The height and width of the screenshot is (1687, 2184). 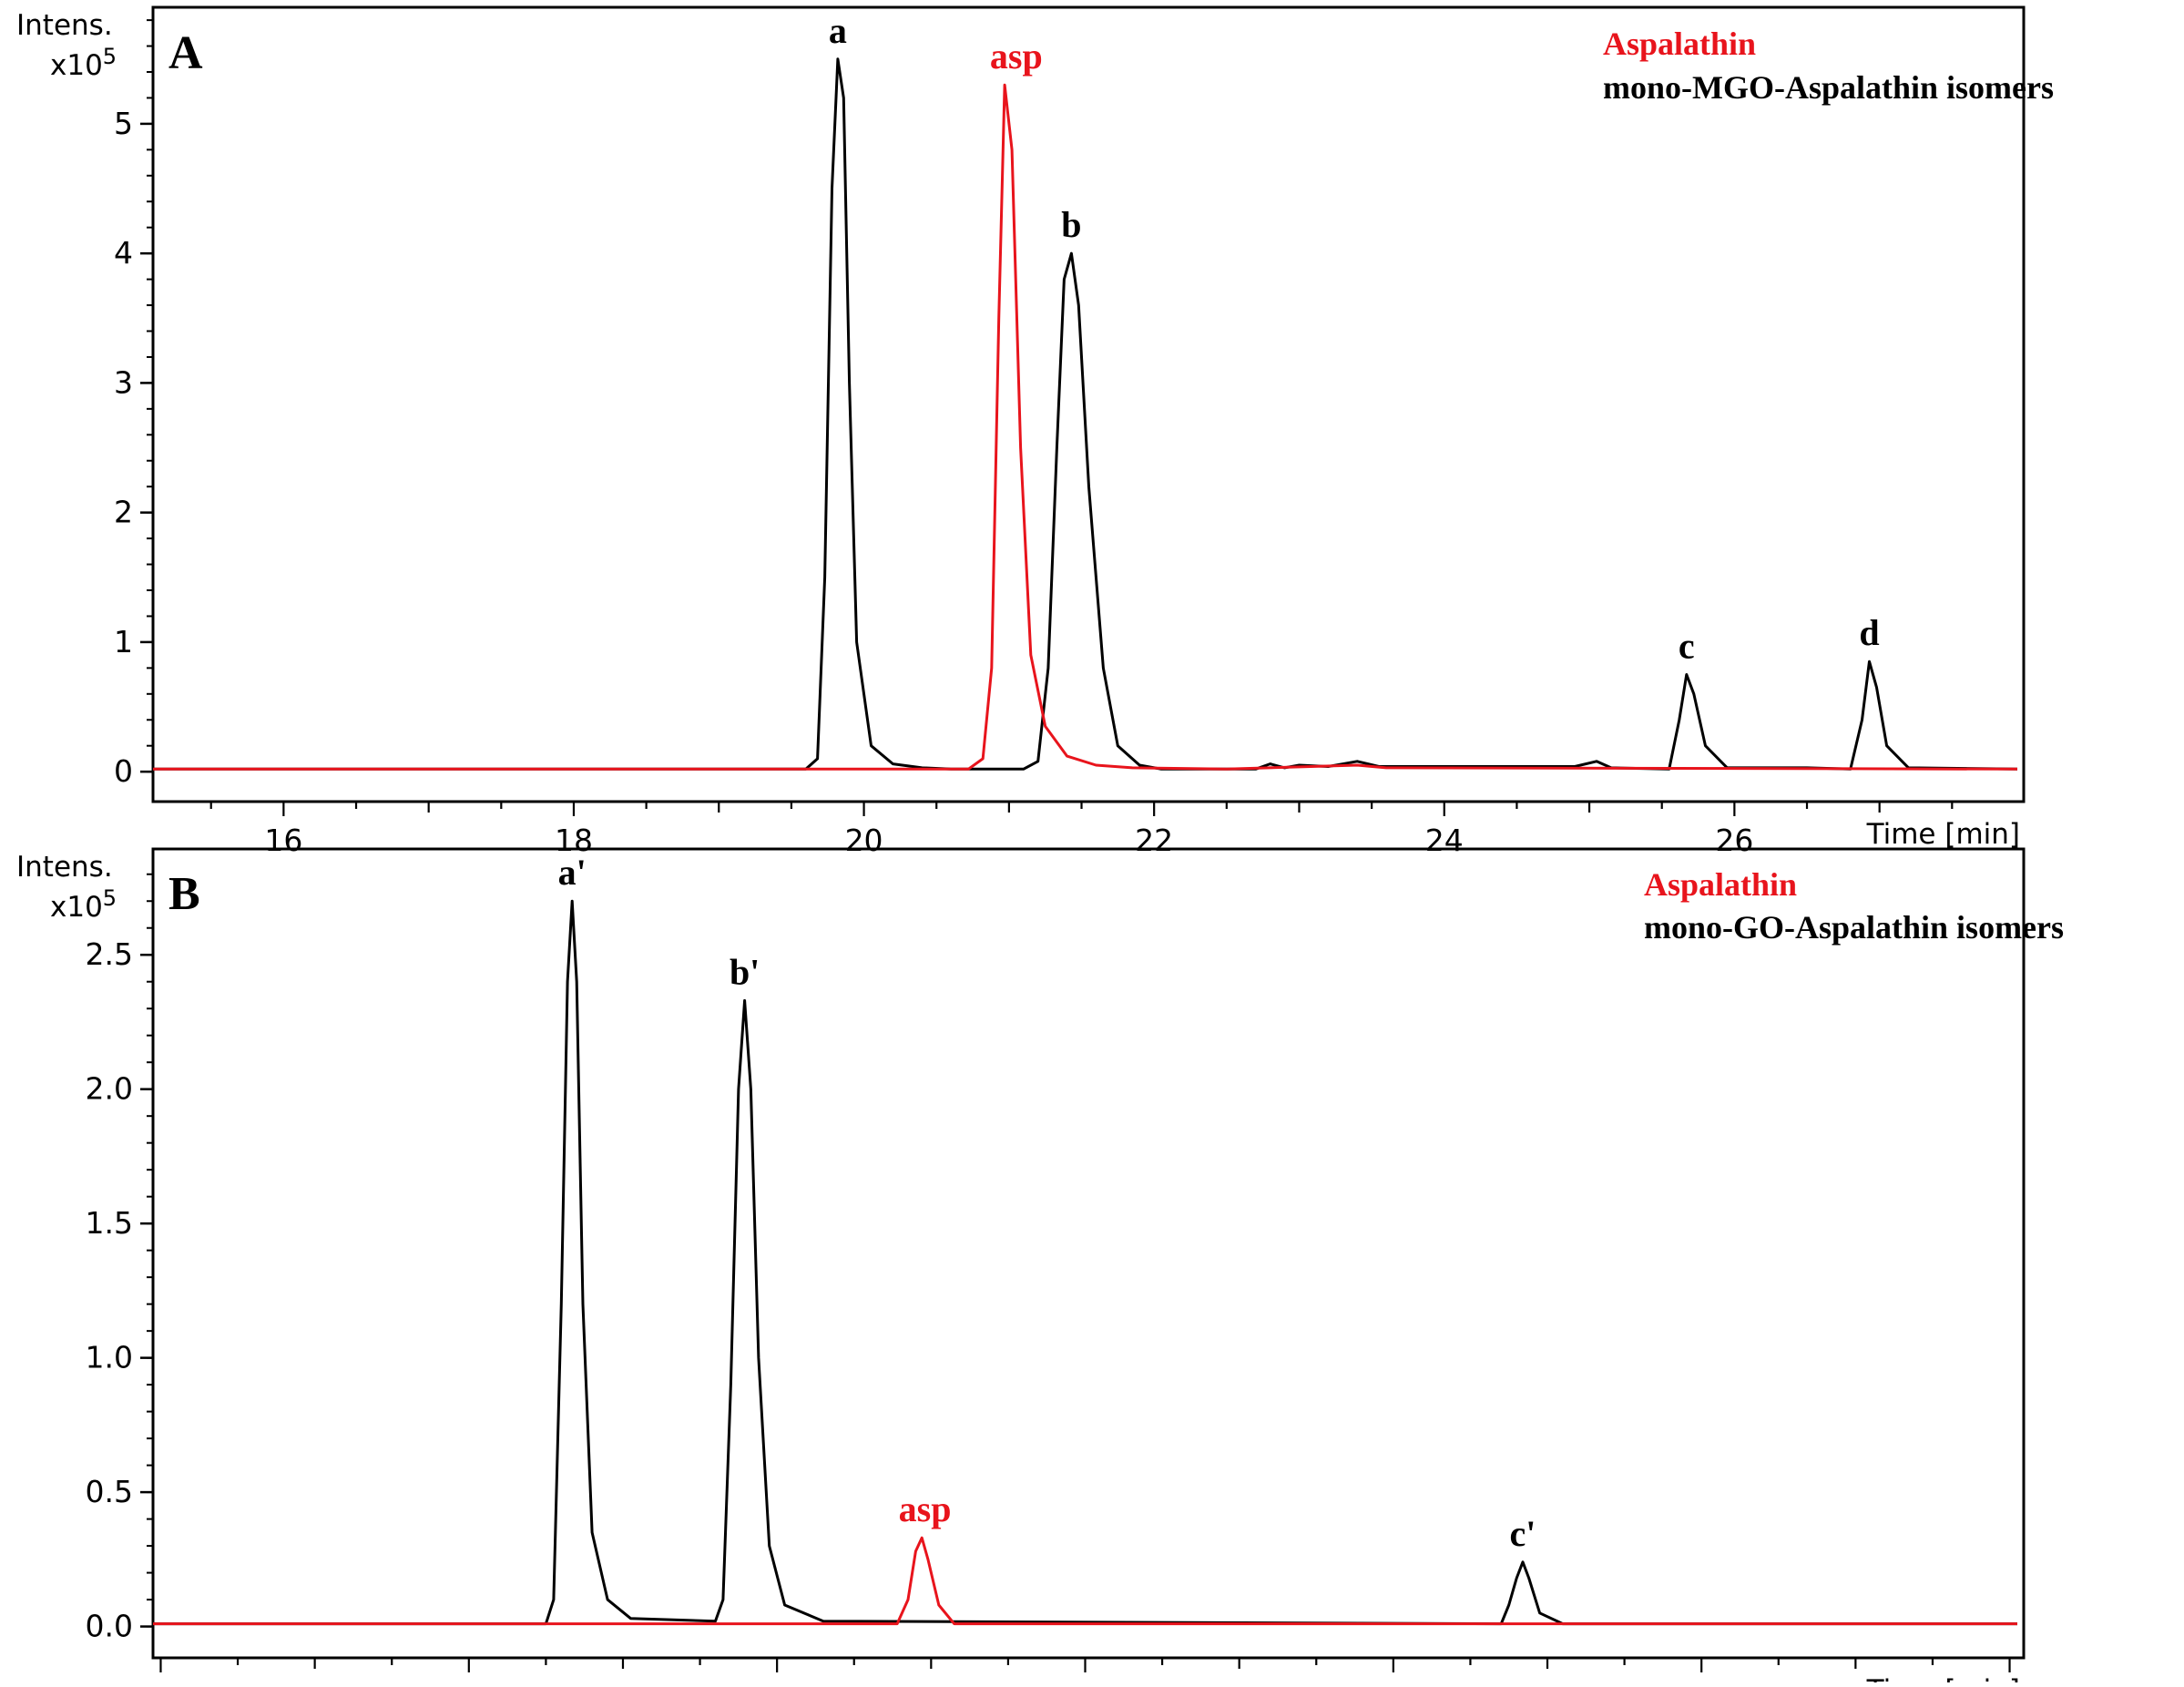 I want to click on series-aspalathin-line, so click(x=1085, y=1581).